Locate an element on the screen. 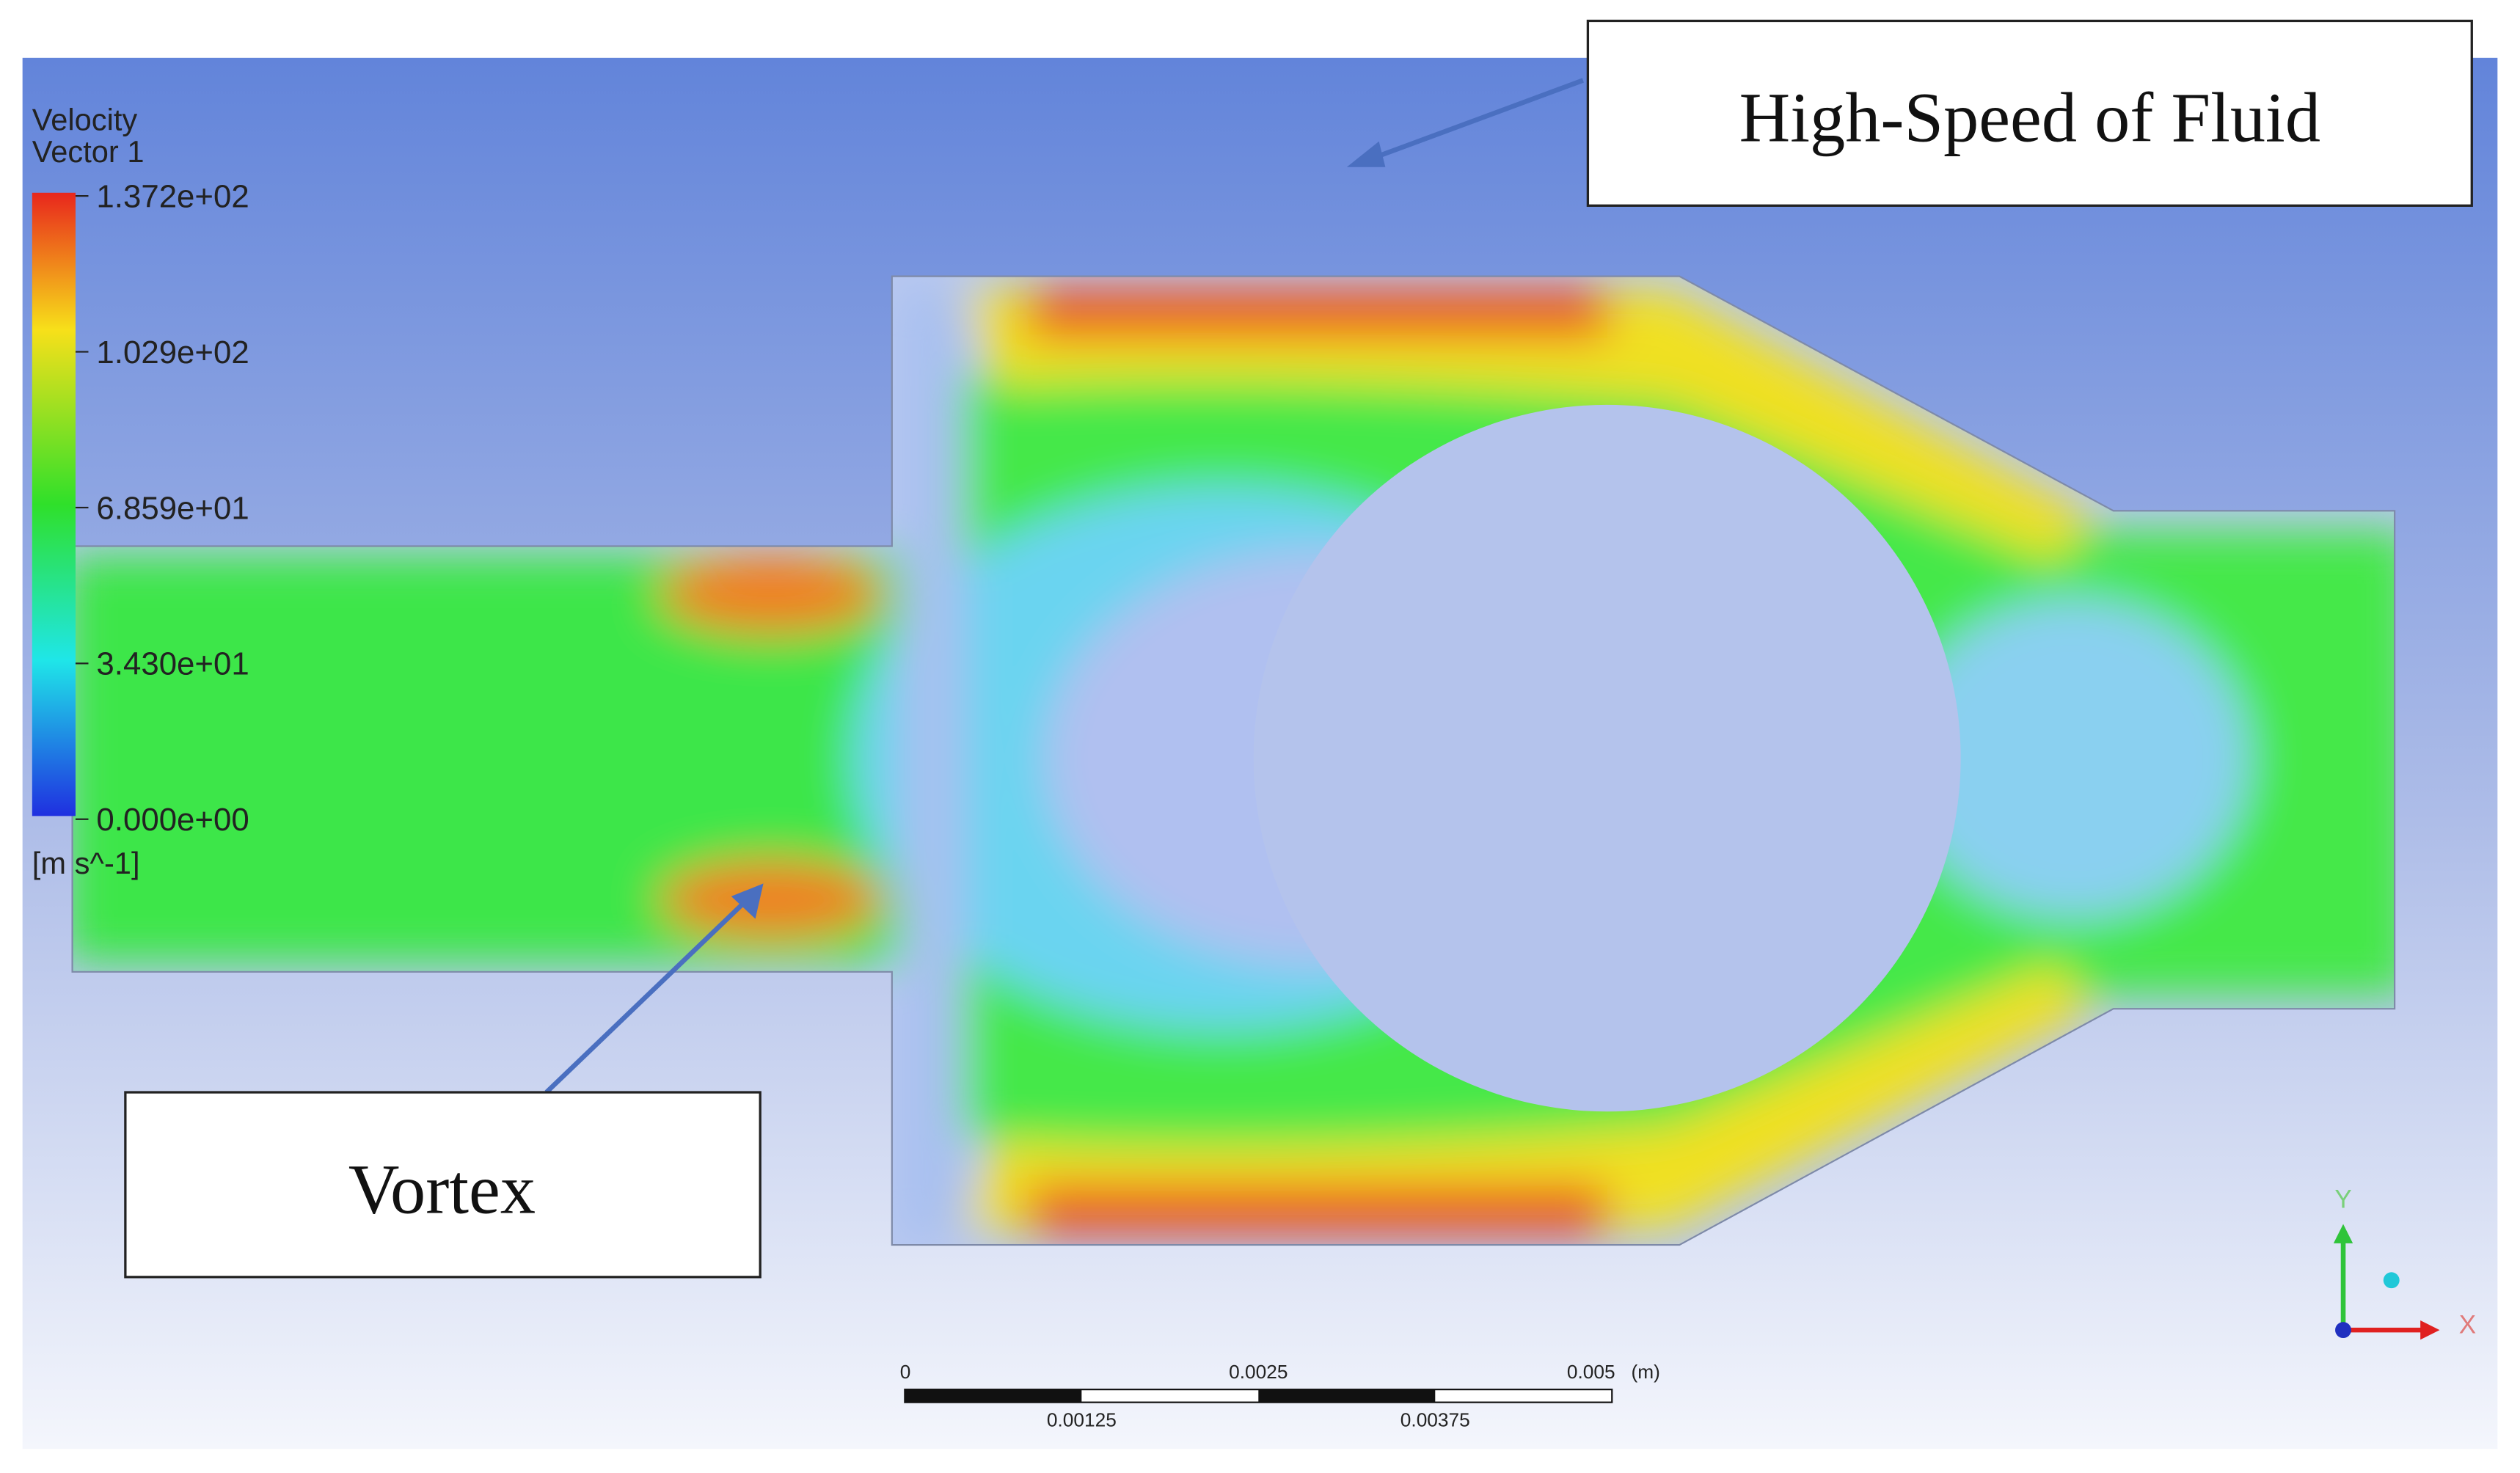  legend-label: 1.372e+02 is located at coordinates (173, 196).